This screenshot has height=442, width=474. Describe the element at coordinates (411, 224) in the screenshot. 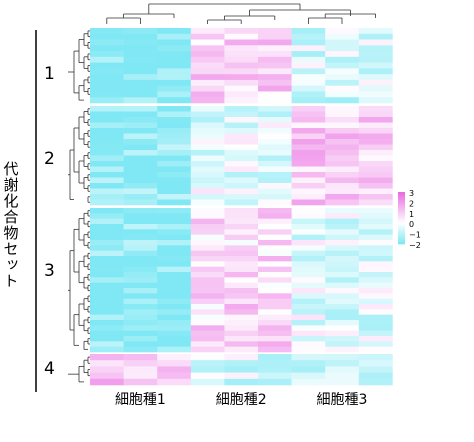

I see `legend-tick-label: 0` at that location.